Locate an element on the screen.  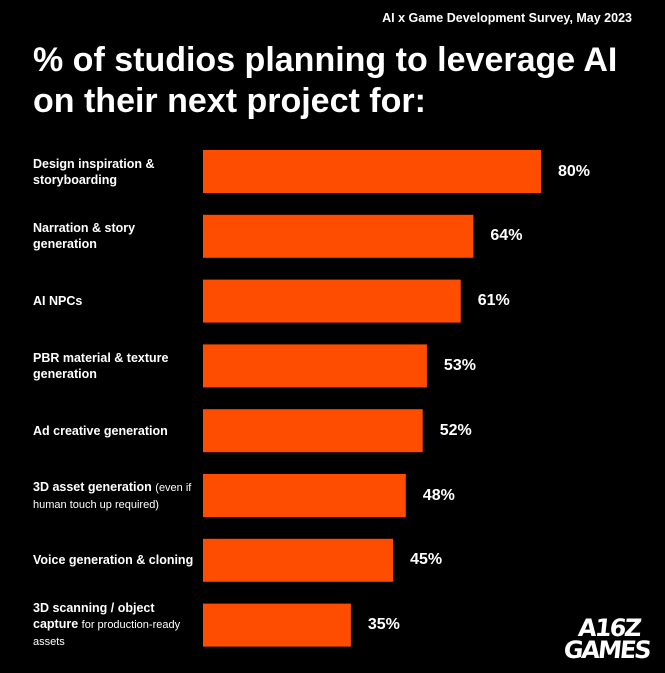
value-label-8: 35% is located at coordinates (383, 625).